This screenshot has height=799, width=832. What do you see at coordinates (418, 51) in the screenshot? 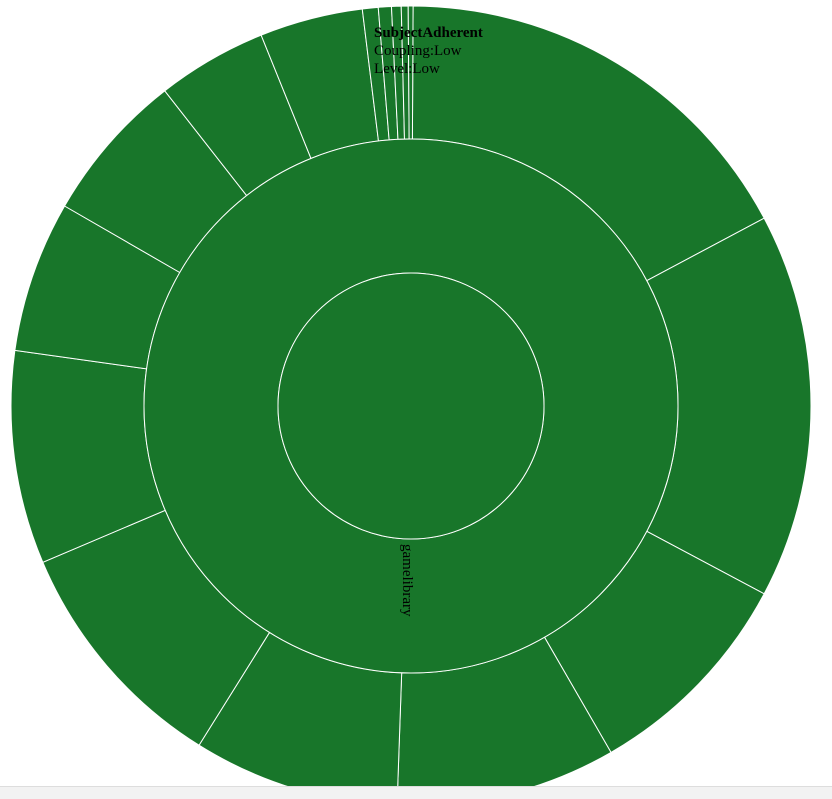
I see `tooltip-coupling: Coupling:Low` at bounding box center [418, 51].